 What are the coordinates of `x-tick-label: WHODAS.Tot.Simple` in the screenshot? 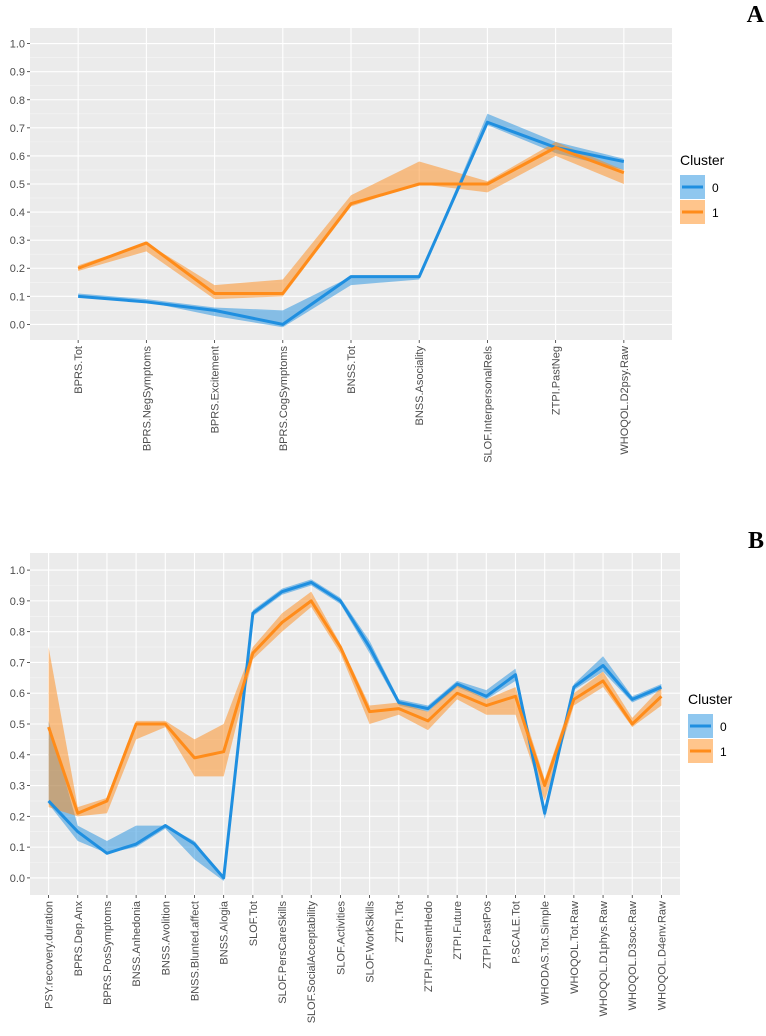 It's located at (546, 953).